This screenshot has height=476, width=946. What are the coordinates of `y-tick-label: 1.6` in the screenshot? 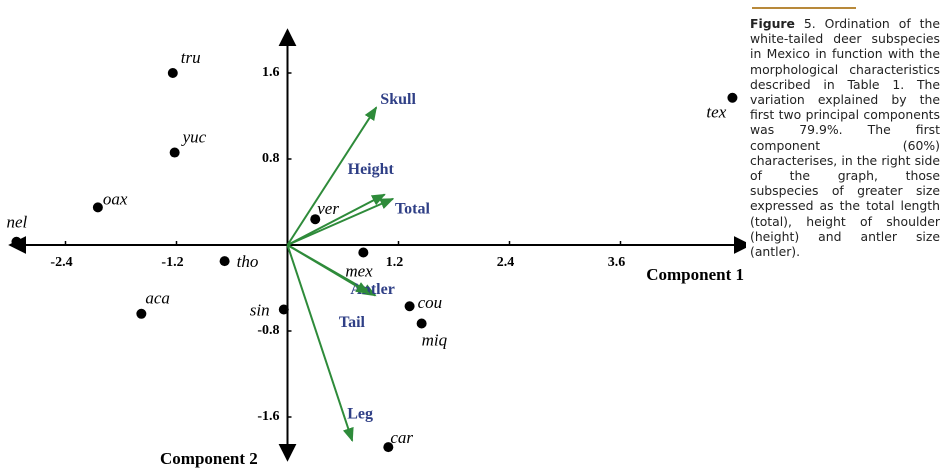 It's located at (271, 72).